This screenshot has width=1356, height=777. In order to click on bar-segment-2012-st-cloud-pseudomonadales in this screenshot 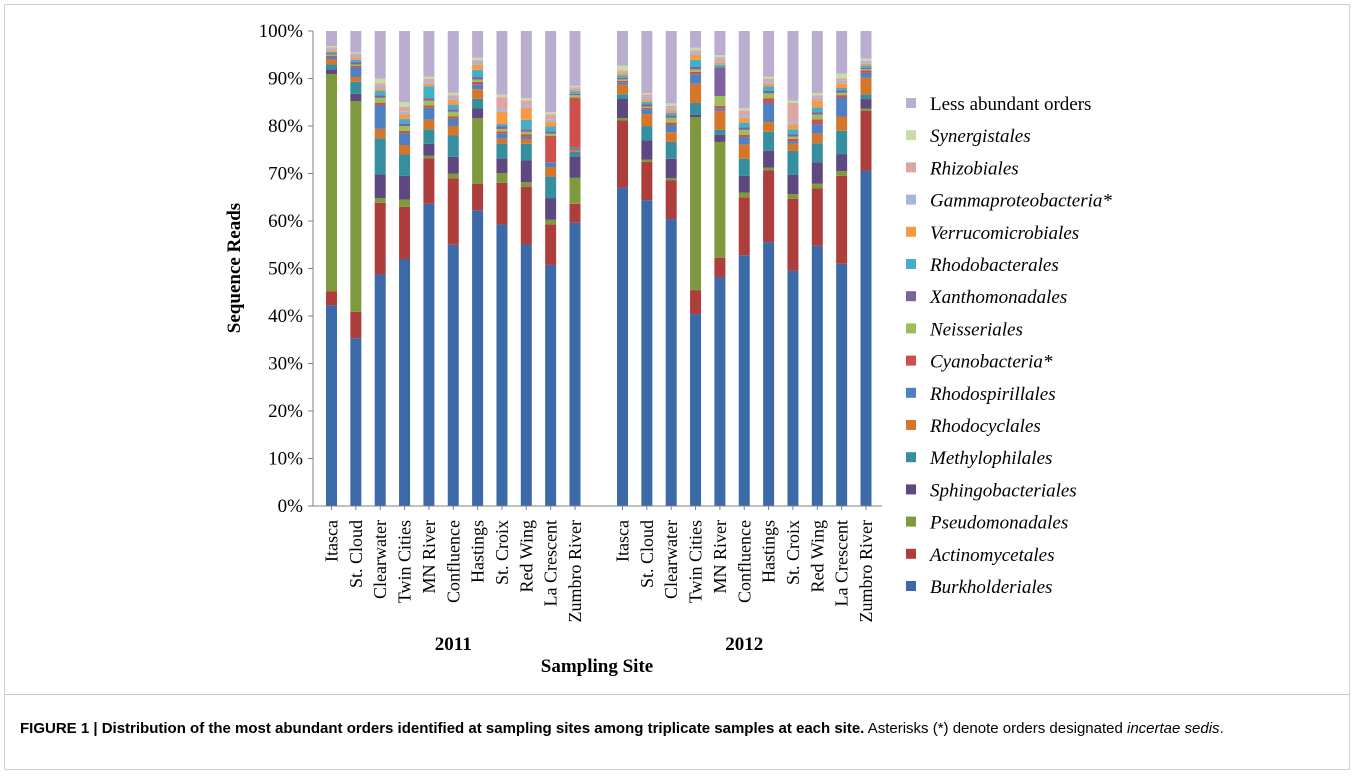, I will do `click(647, 160)`.